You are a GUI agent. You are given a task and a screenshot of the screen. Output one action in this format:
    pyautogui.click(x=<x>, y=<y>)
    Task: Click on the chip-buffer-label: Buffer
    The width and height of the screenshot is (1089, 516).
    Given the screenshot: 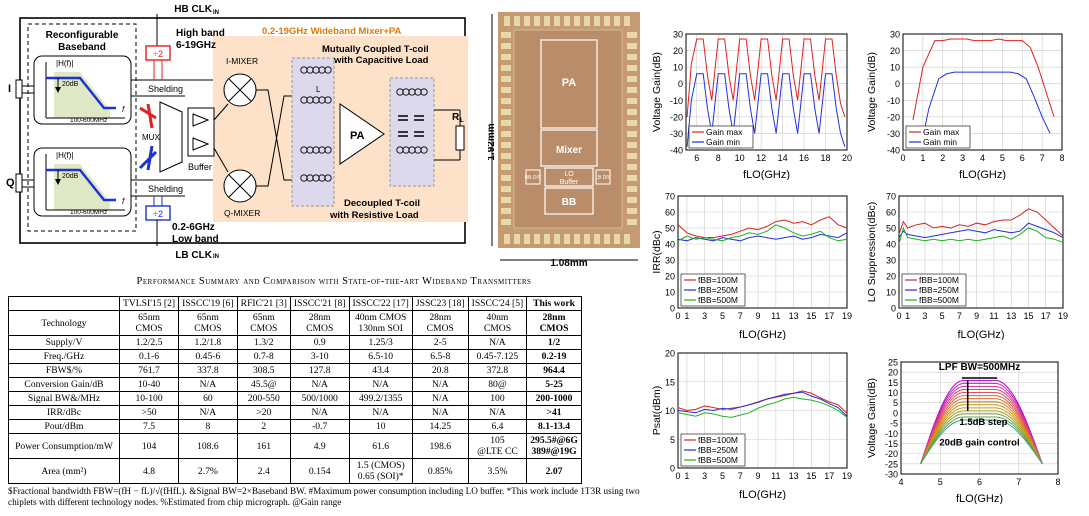 What is the action you would take?
    pyautogui.click(x=569, y=182)
    